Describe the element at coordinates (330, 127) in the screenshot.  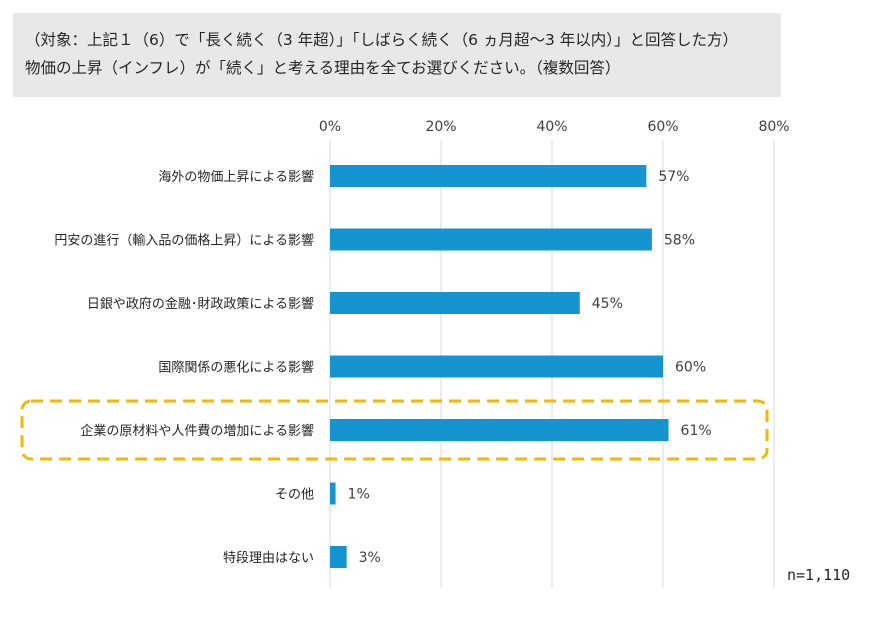
I see `x-tick-label: 0%` at that location.